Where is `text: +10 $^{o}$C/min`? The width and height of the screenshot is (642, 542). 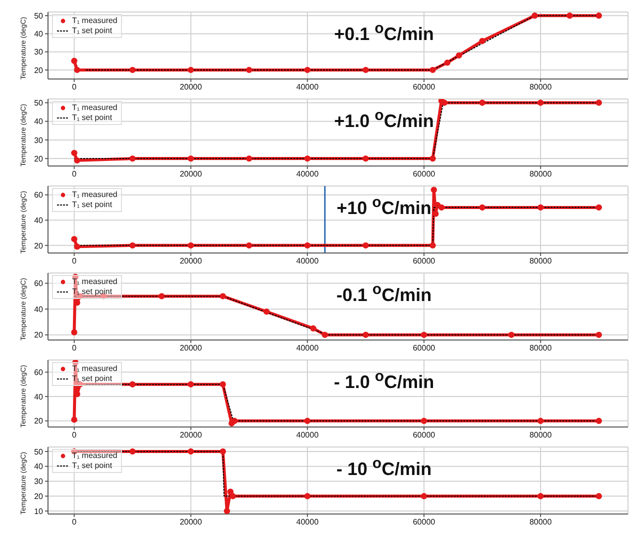 text: +10 $^{o}$C/min is located at coordinates (384, 206).